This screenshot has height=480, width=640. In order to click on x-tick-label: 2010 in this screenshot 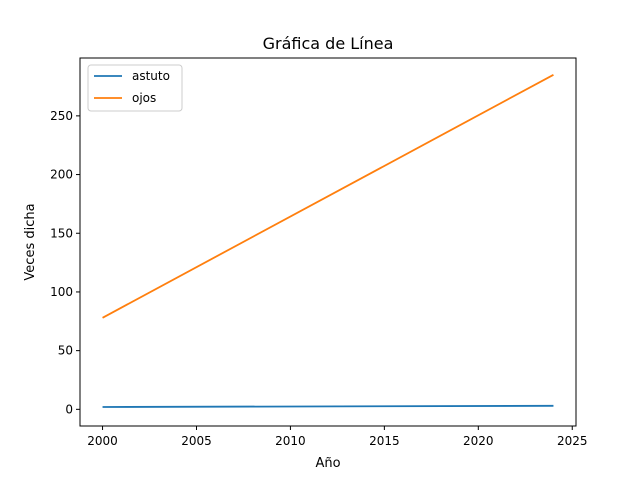, I will do `click(290, 441)`.